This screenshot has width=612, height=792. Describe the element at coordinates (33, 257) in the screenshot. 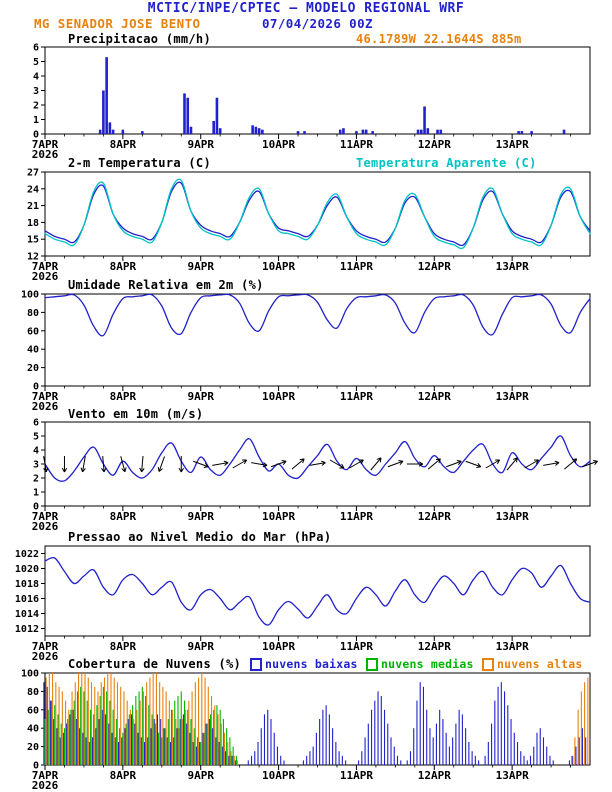

I see `svg-text: 12` at that location.